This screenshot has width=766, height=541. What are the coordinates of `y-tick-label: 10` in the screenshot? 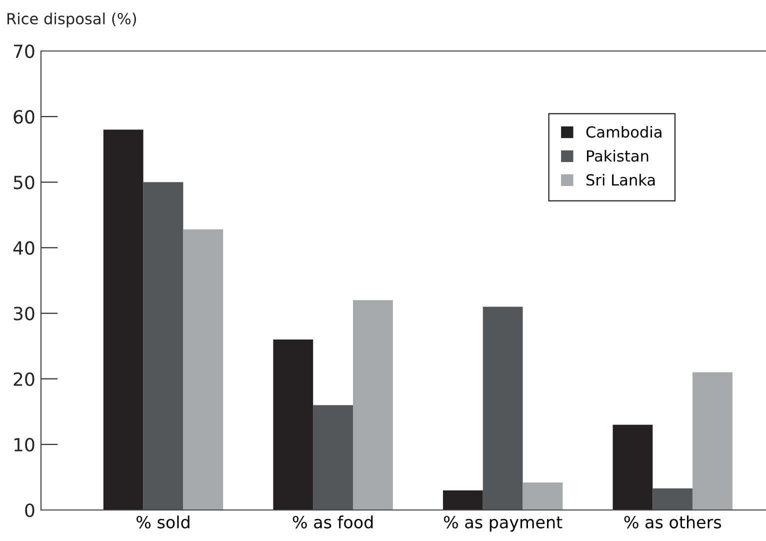 It's located at (24, 445).